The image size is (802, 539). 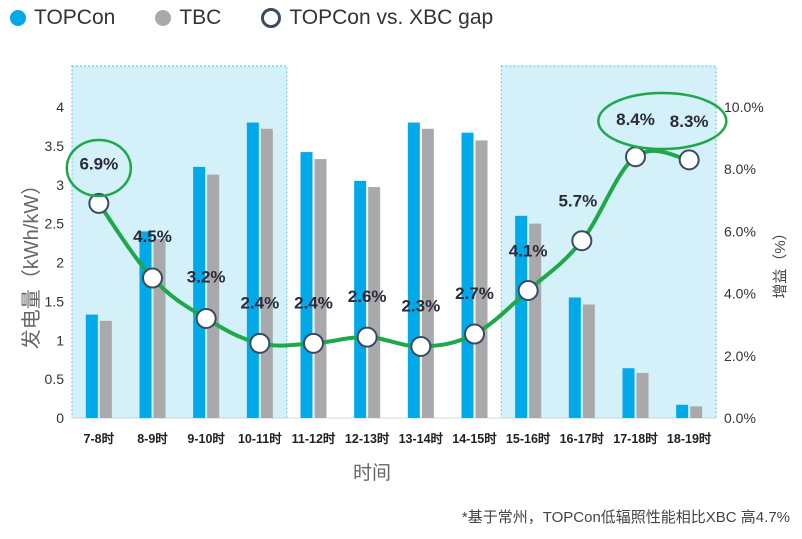 I want to click on gap-data-label: 6.9%, so click(x=98, y=163).